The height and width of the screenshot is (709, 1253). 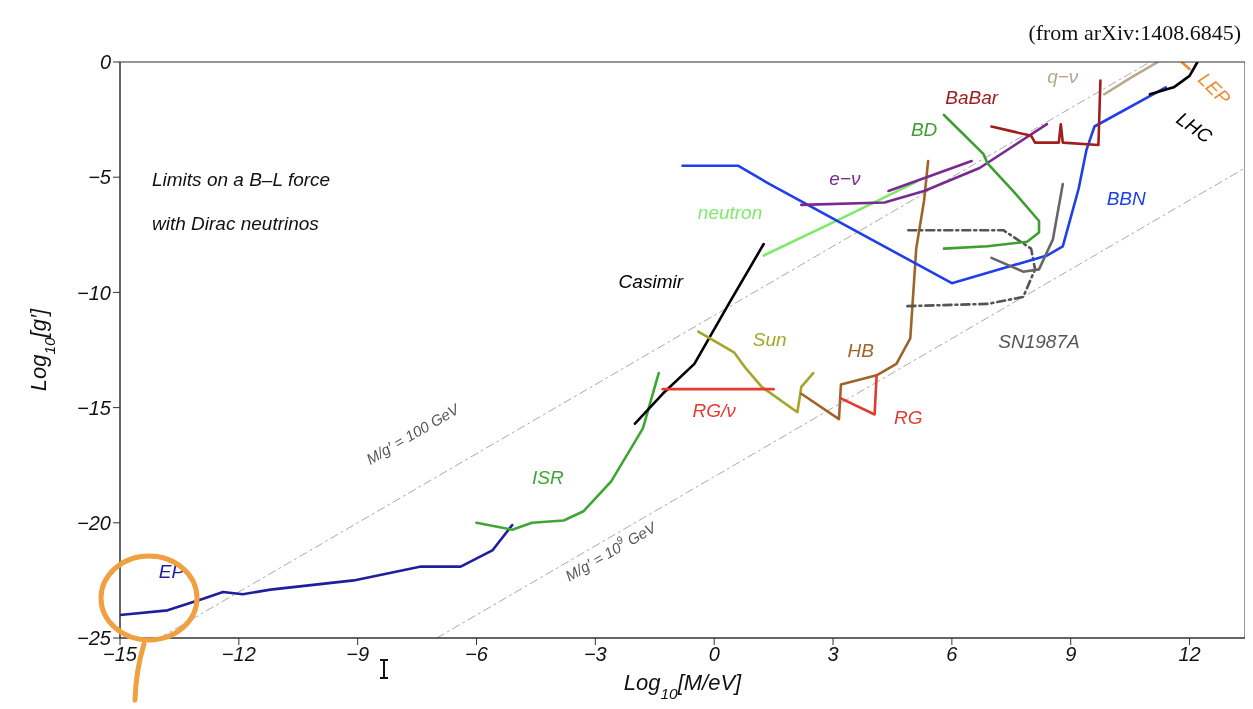 What do you see at coordinates (908, 418) in the screenshot?
I see `series-label: RG` at bounding box center [908, 418].